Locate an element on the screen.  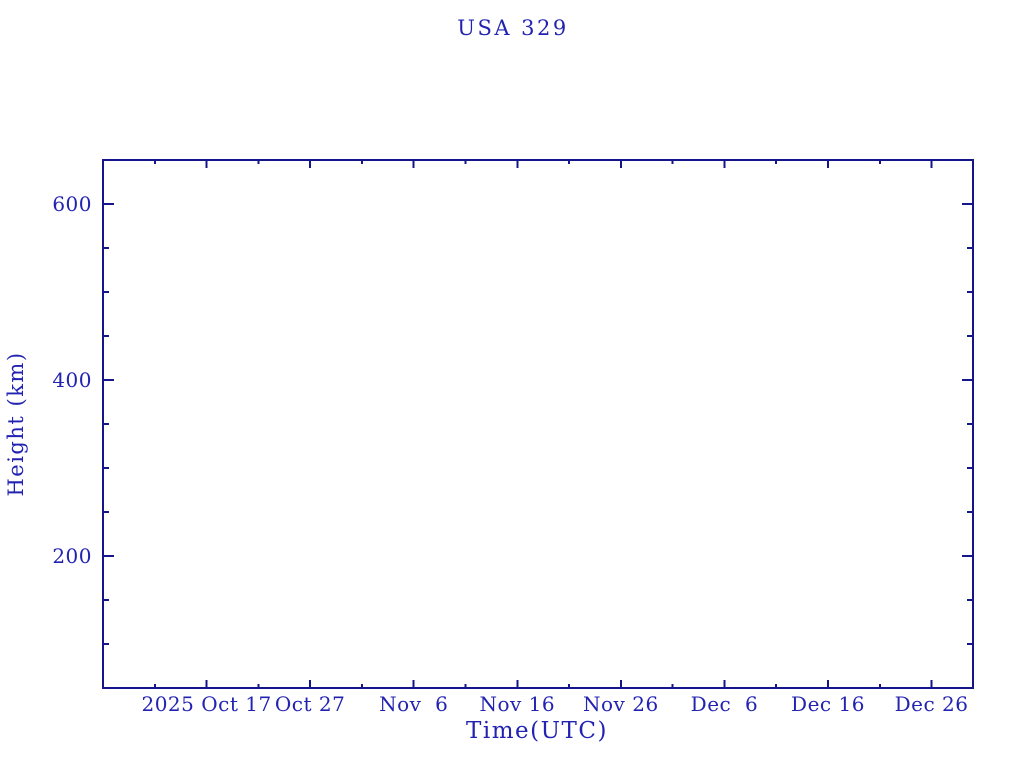
chart-title: USA 329 is located at coordinates (513, 28).